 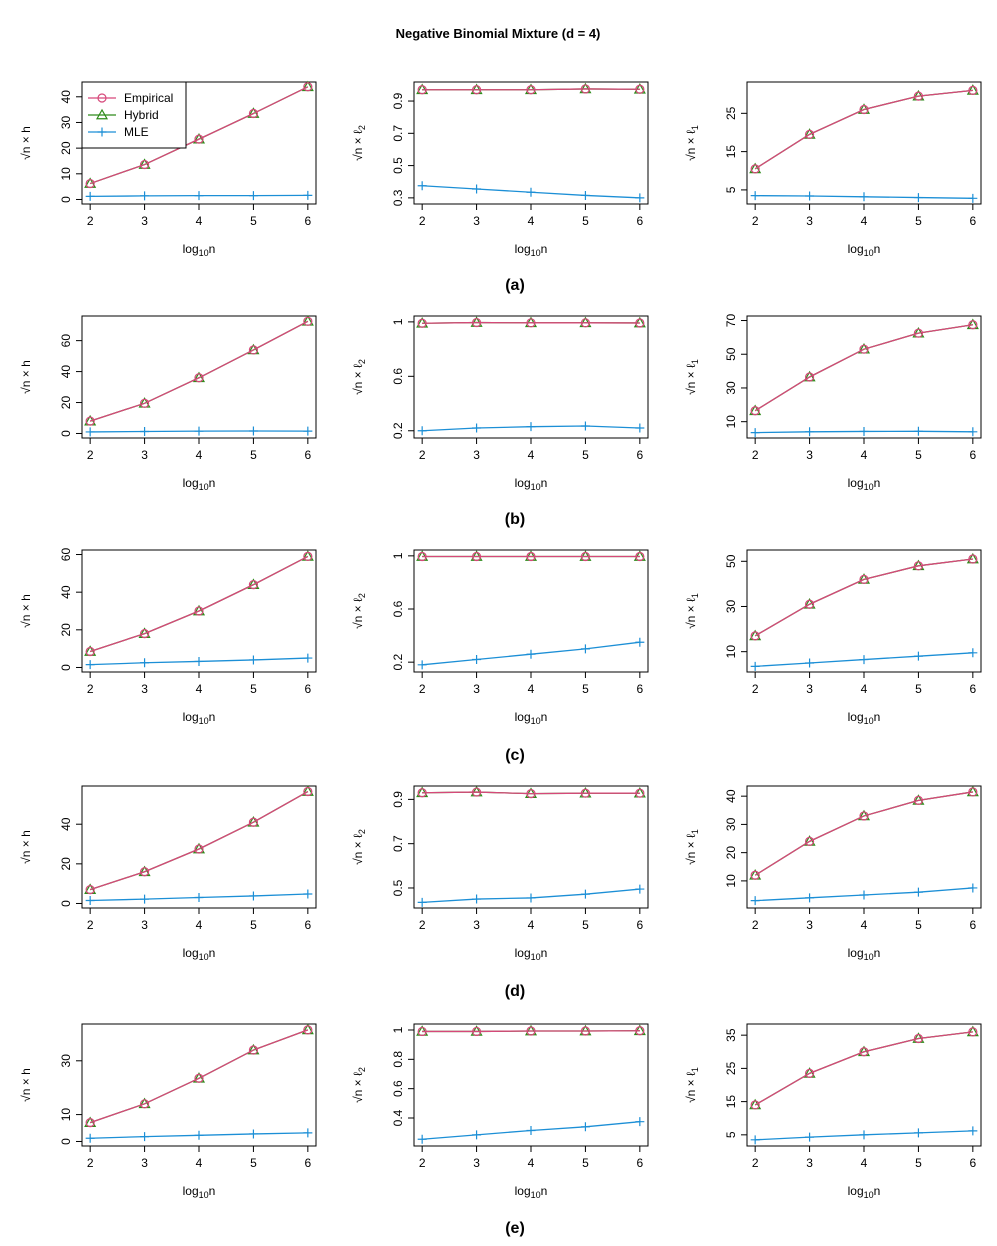 I want to click on y-tick-label: 5, so click(x=731, y=1134).